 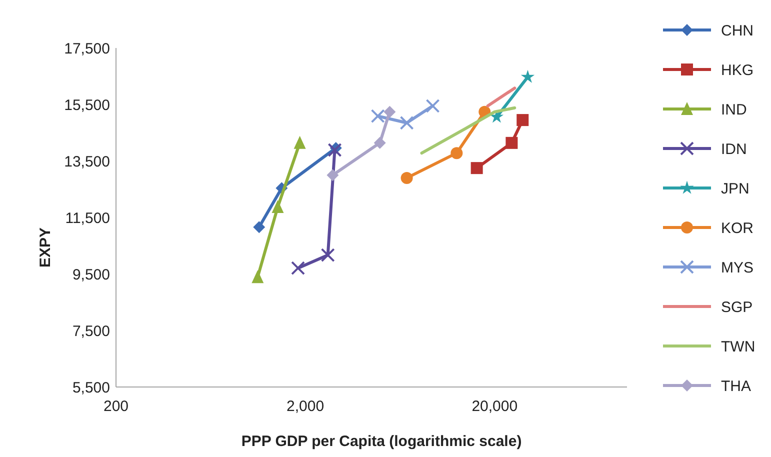 I want to click on y-tick-label: 9,500, so click(x=91, y=275).